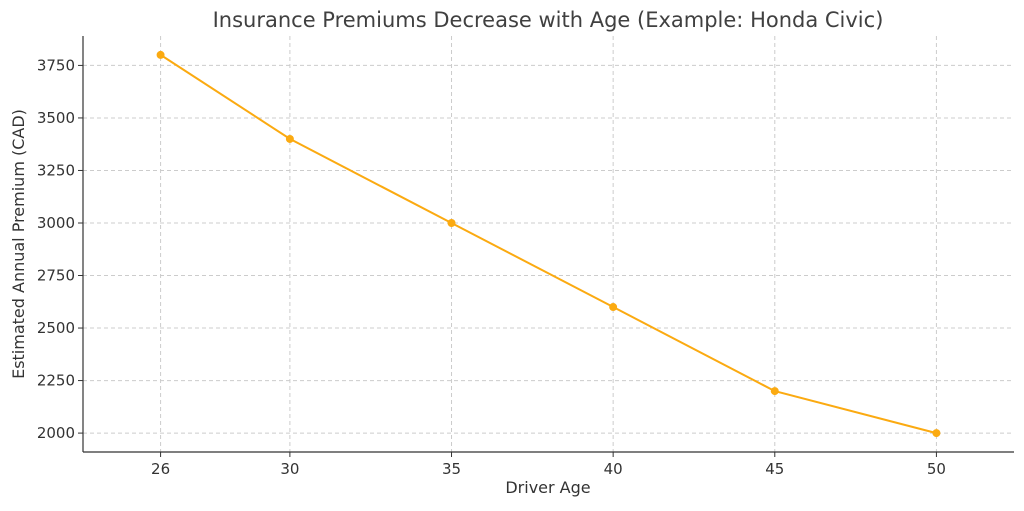  What do you see at coordinates (613, 469) in the screenshot?
I see `x-tick-label: 40` at bounding box center [613, 469].